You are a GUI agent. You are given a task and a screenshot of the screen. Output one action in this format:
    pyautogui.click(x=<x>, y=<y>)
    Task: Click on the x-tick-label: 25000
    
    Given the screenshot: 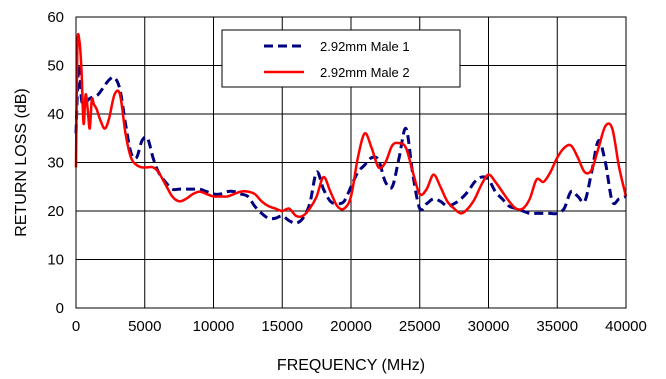 What is the action you would take?
    pyautogui.click(x=420, y=326)
    